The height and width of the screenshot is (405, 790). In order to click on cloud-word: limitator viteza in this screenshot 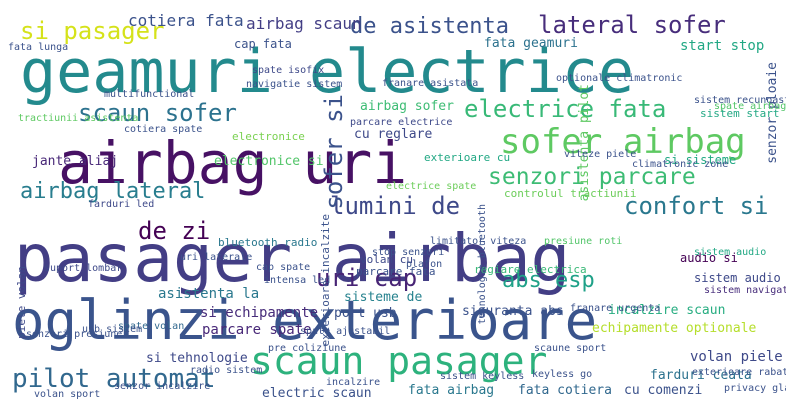, I will do `click(478, 241)`.